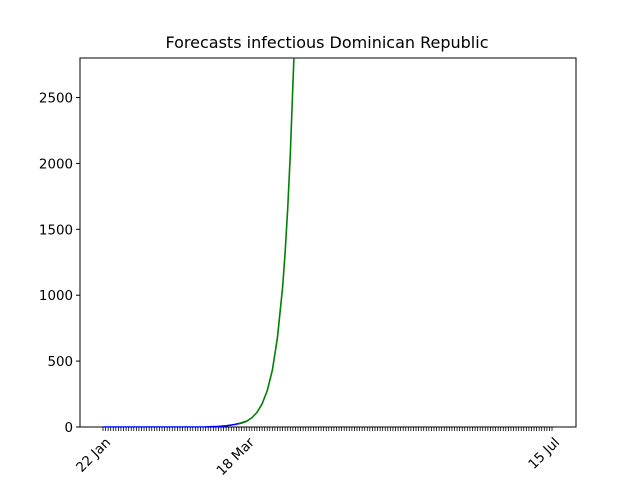 The width and height of the screenshot is (640, 480). What do you see at coordinates (56, 296) in the screenshot?
I see `y-tick-label: 1000` at bounding box center [56, 296].